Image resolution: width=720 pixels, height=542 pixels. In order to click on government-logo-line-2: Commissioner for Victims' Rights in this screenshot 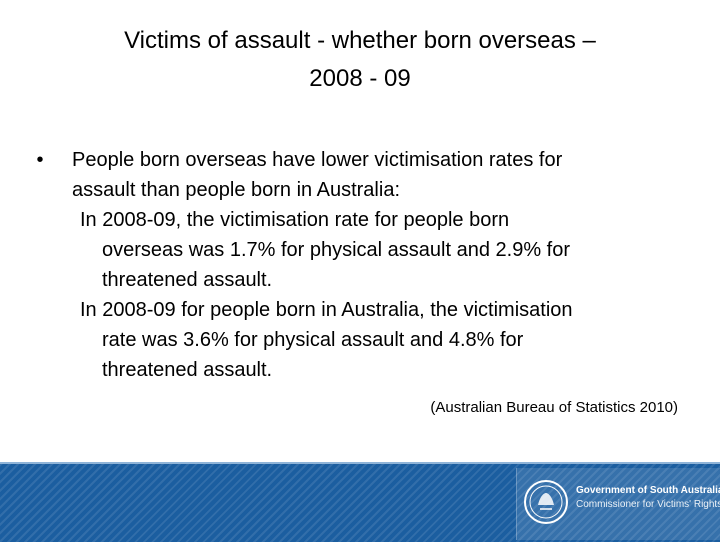, I will do `click(648, 504)`.